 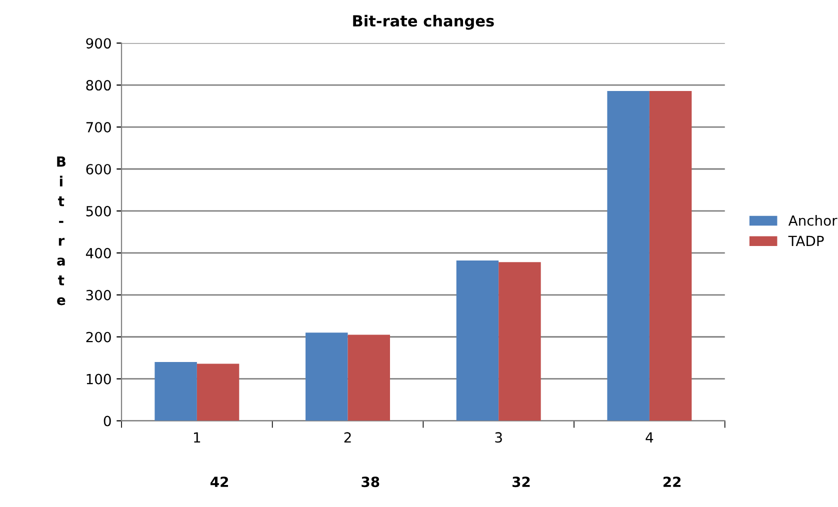 What do you see at coordinates (98, 127) in the screenshot?
I see `y-tick-label: 700` at bounding box center [98, 127].